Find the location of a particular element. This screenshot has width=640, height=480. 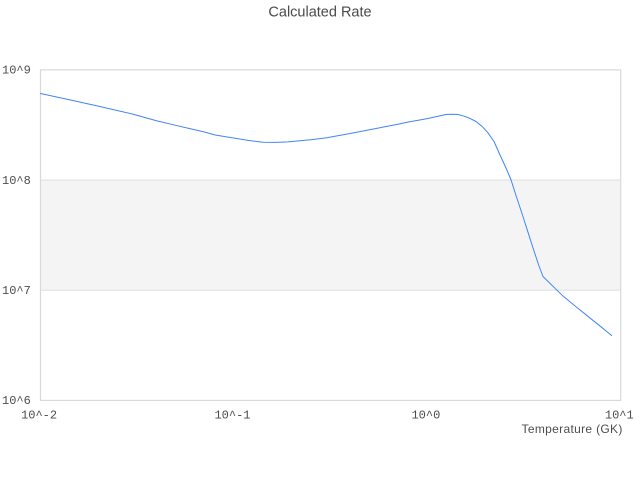

svg-text: Calculated Rate is located at coordinates (319, 12).